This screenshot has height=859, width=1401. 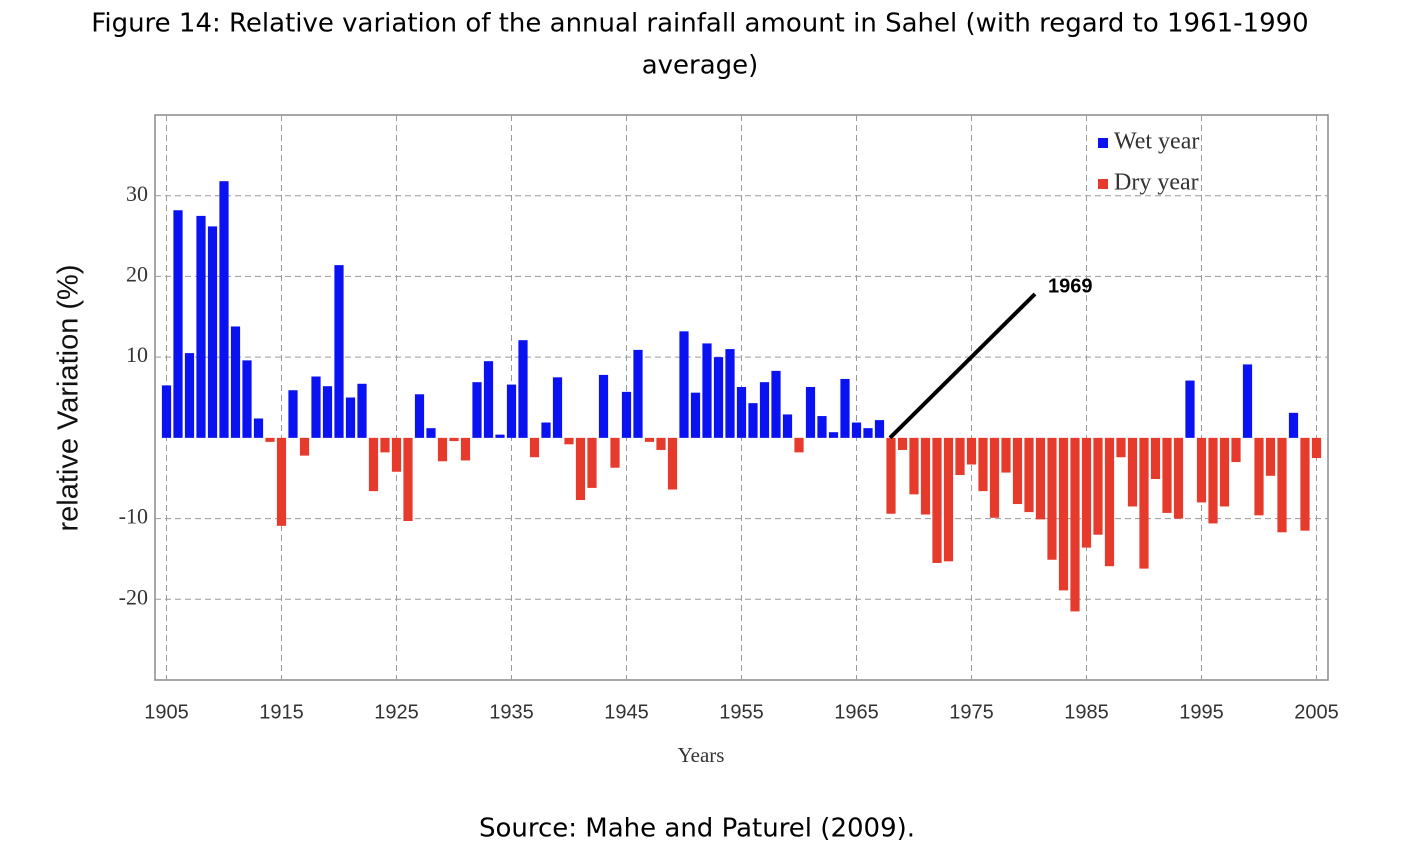 I want to click on y-tick-label: -10, so click(x=133, y=516).